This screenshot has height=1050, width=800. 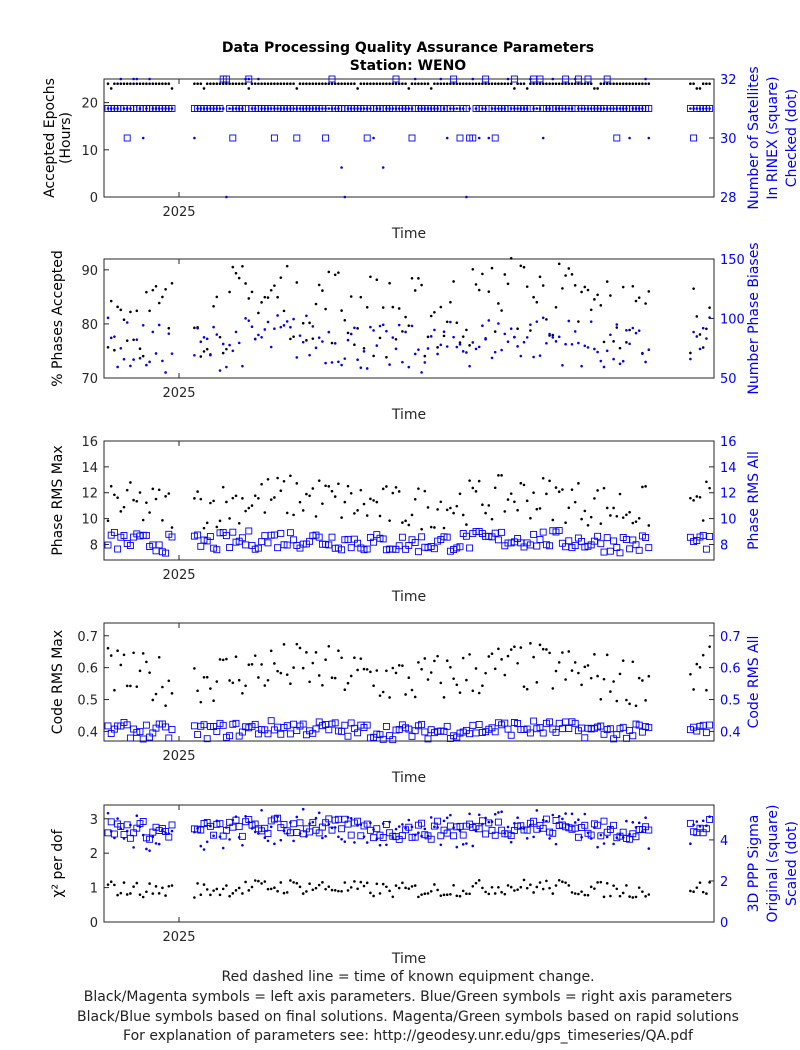 I want to click on x-tick-label: 2025, so click(x=178, y=212).